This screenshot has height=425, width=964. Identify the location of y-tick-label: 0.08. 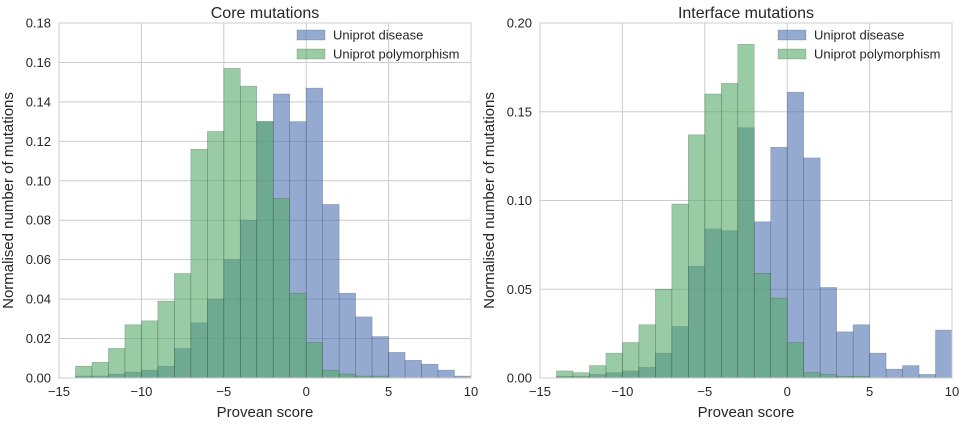
(38, 220).